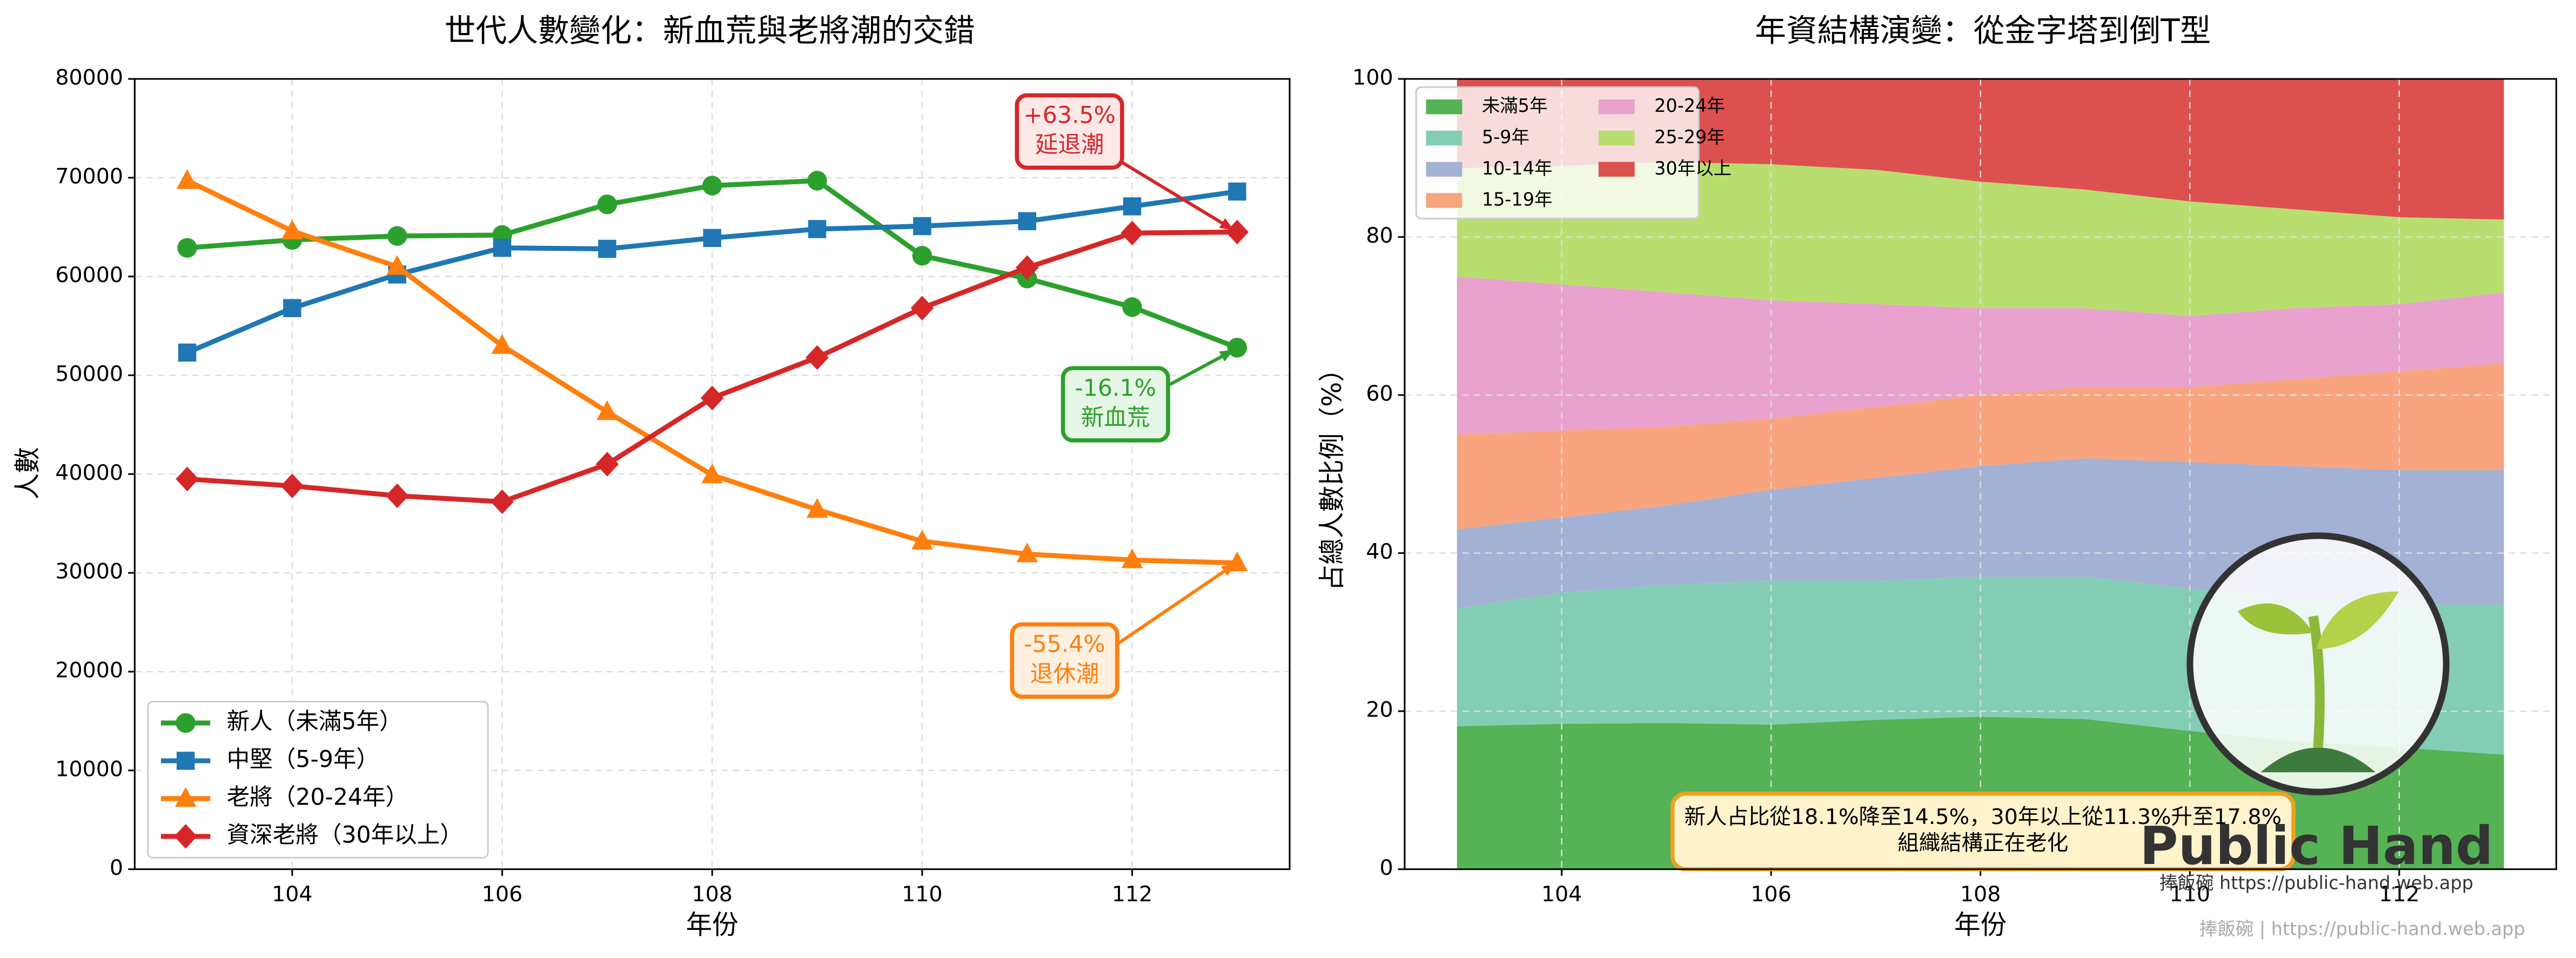  I want to click on y-axis-label: 占總人數比例（%）, so click(1332, 473).